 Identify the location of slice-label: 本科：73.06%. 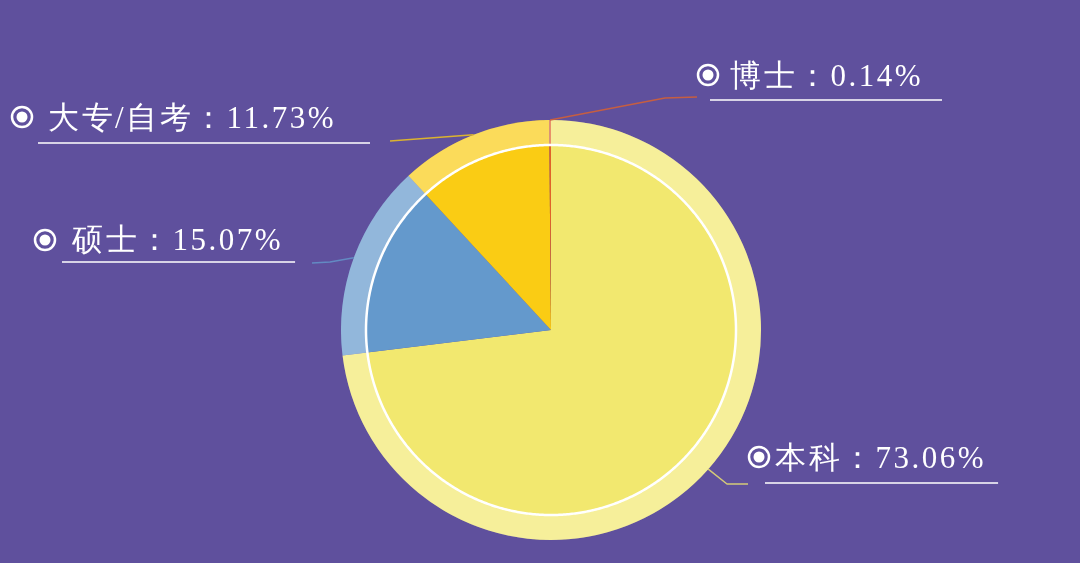
(881, 457).